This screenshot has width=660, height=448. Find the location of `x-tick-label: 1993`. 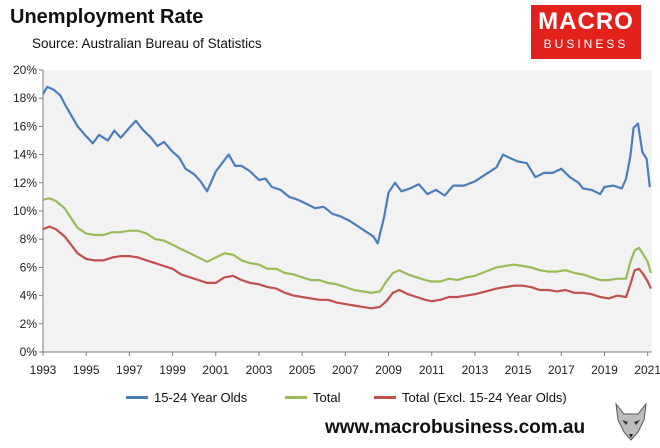

x-tick-label: 1993 is located at coordinates (43, 370).